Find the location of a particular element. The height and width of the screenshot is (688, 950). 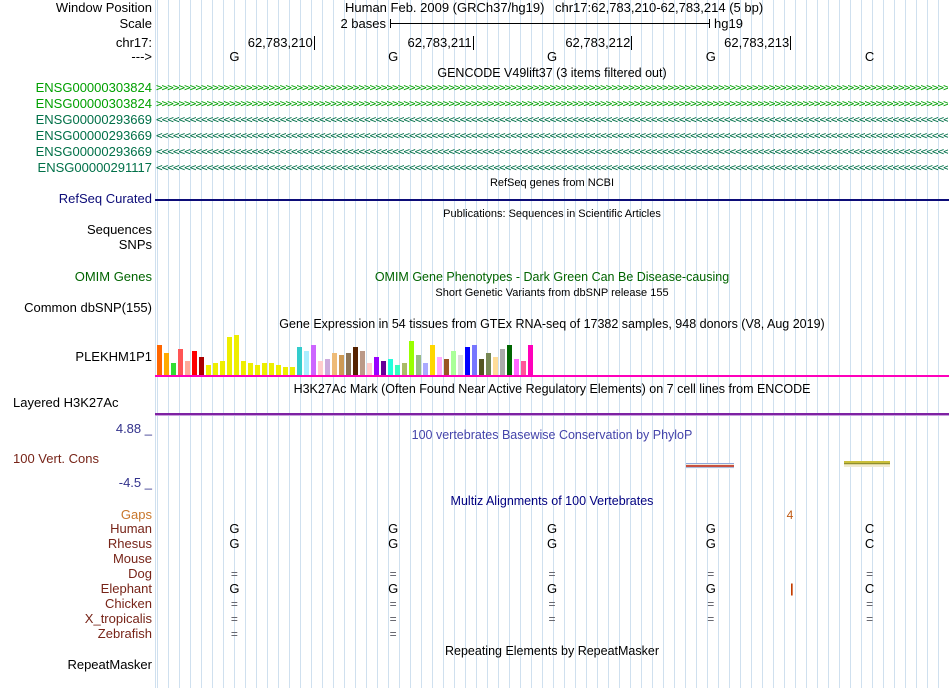

gencode-gene-label: ENSG00000291117 is located at coordinates (94, 167).